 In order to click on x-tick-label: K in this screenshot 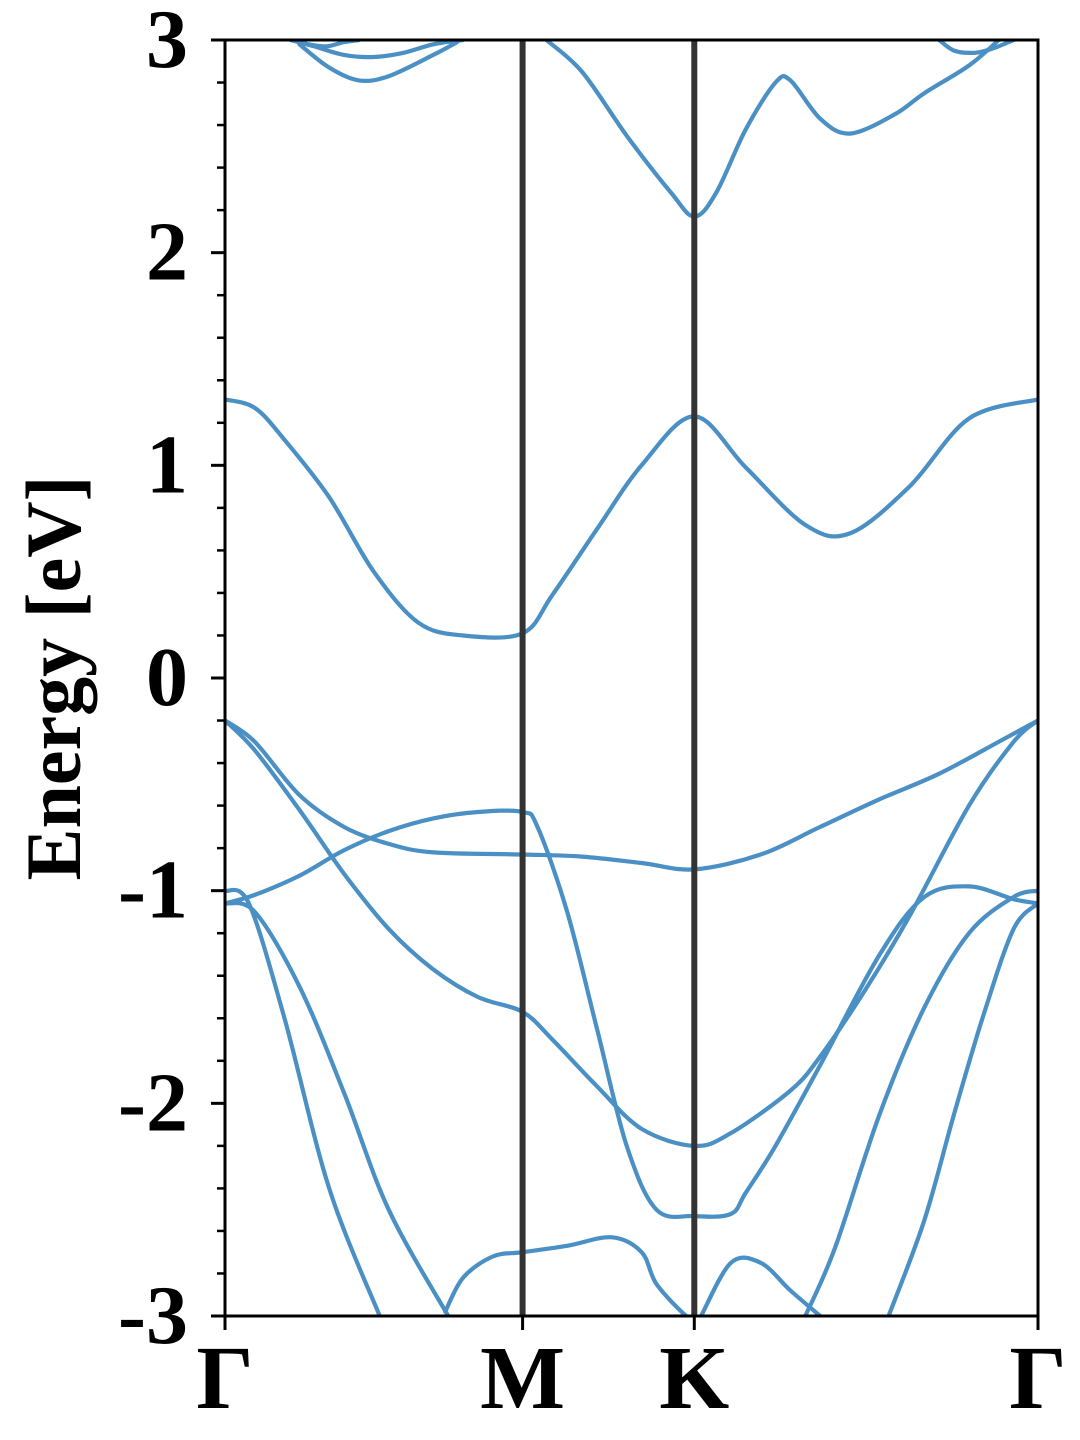, I will do `click(694, 1378)`.